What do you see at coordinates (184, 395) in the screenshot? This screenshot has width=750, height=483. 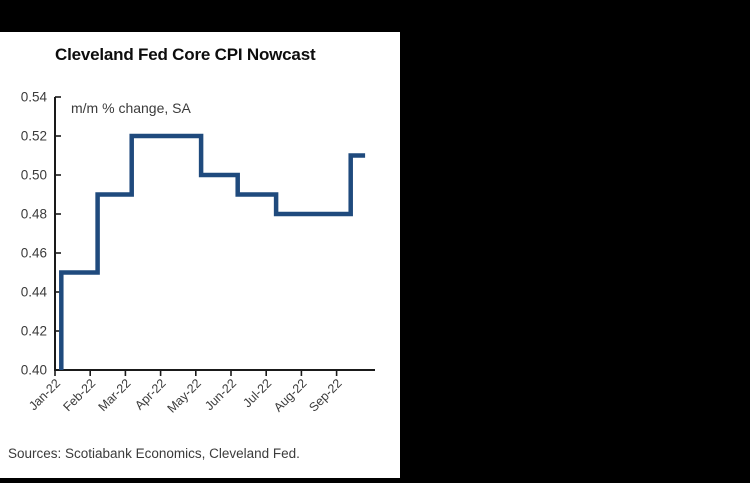 I see `x-tick-label: May-22` at bounding box center [184, 395].